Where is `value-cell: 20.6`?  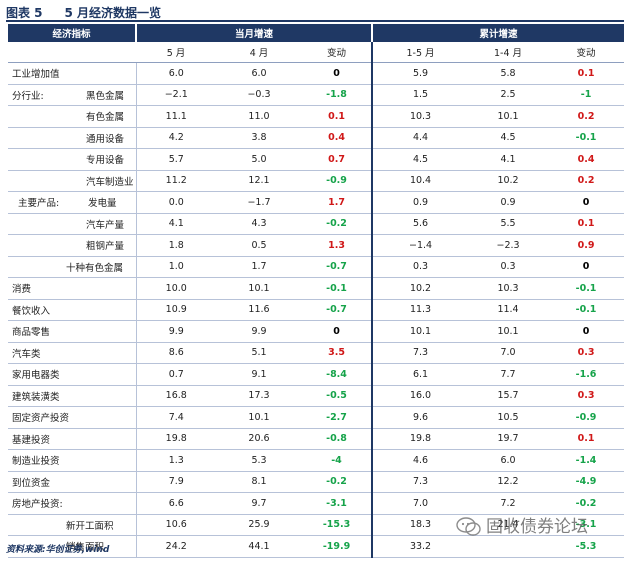
value-cell: 20.6 is located at coordinates (259, 439).